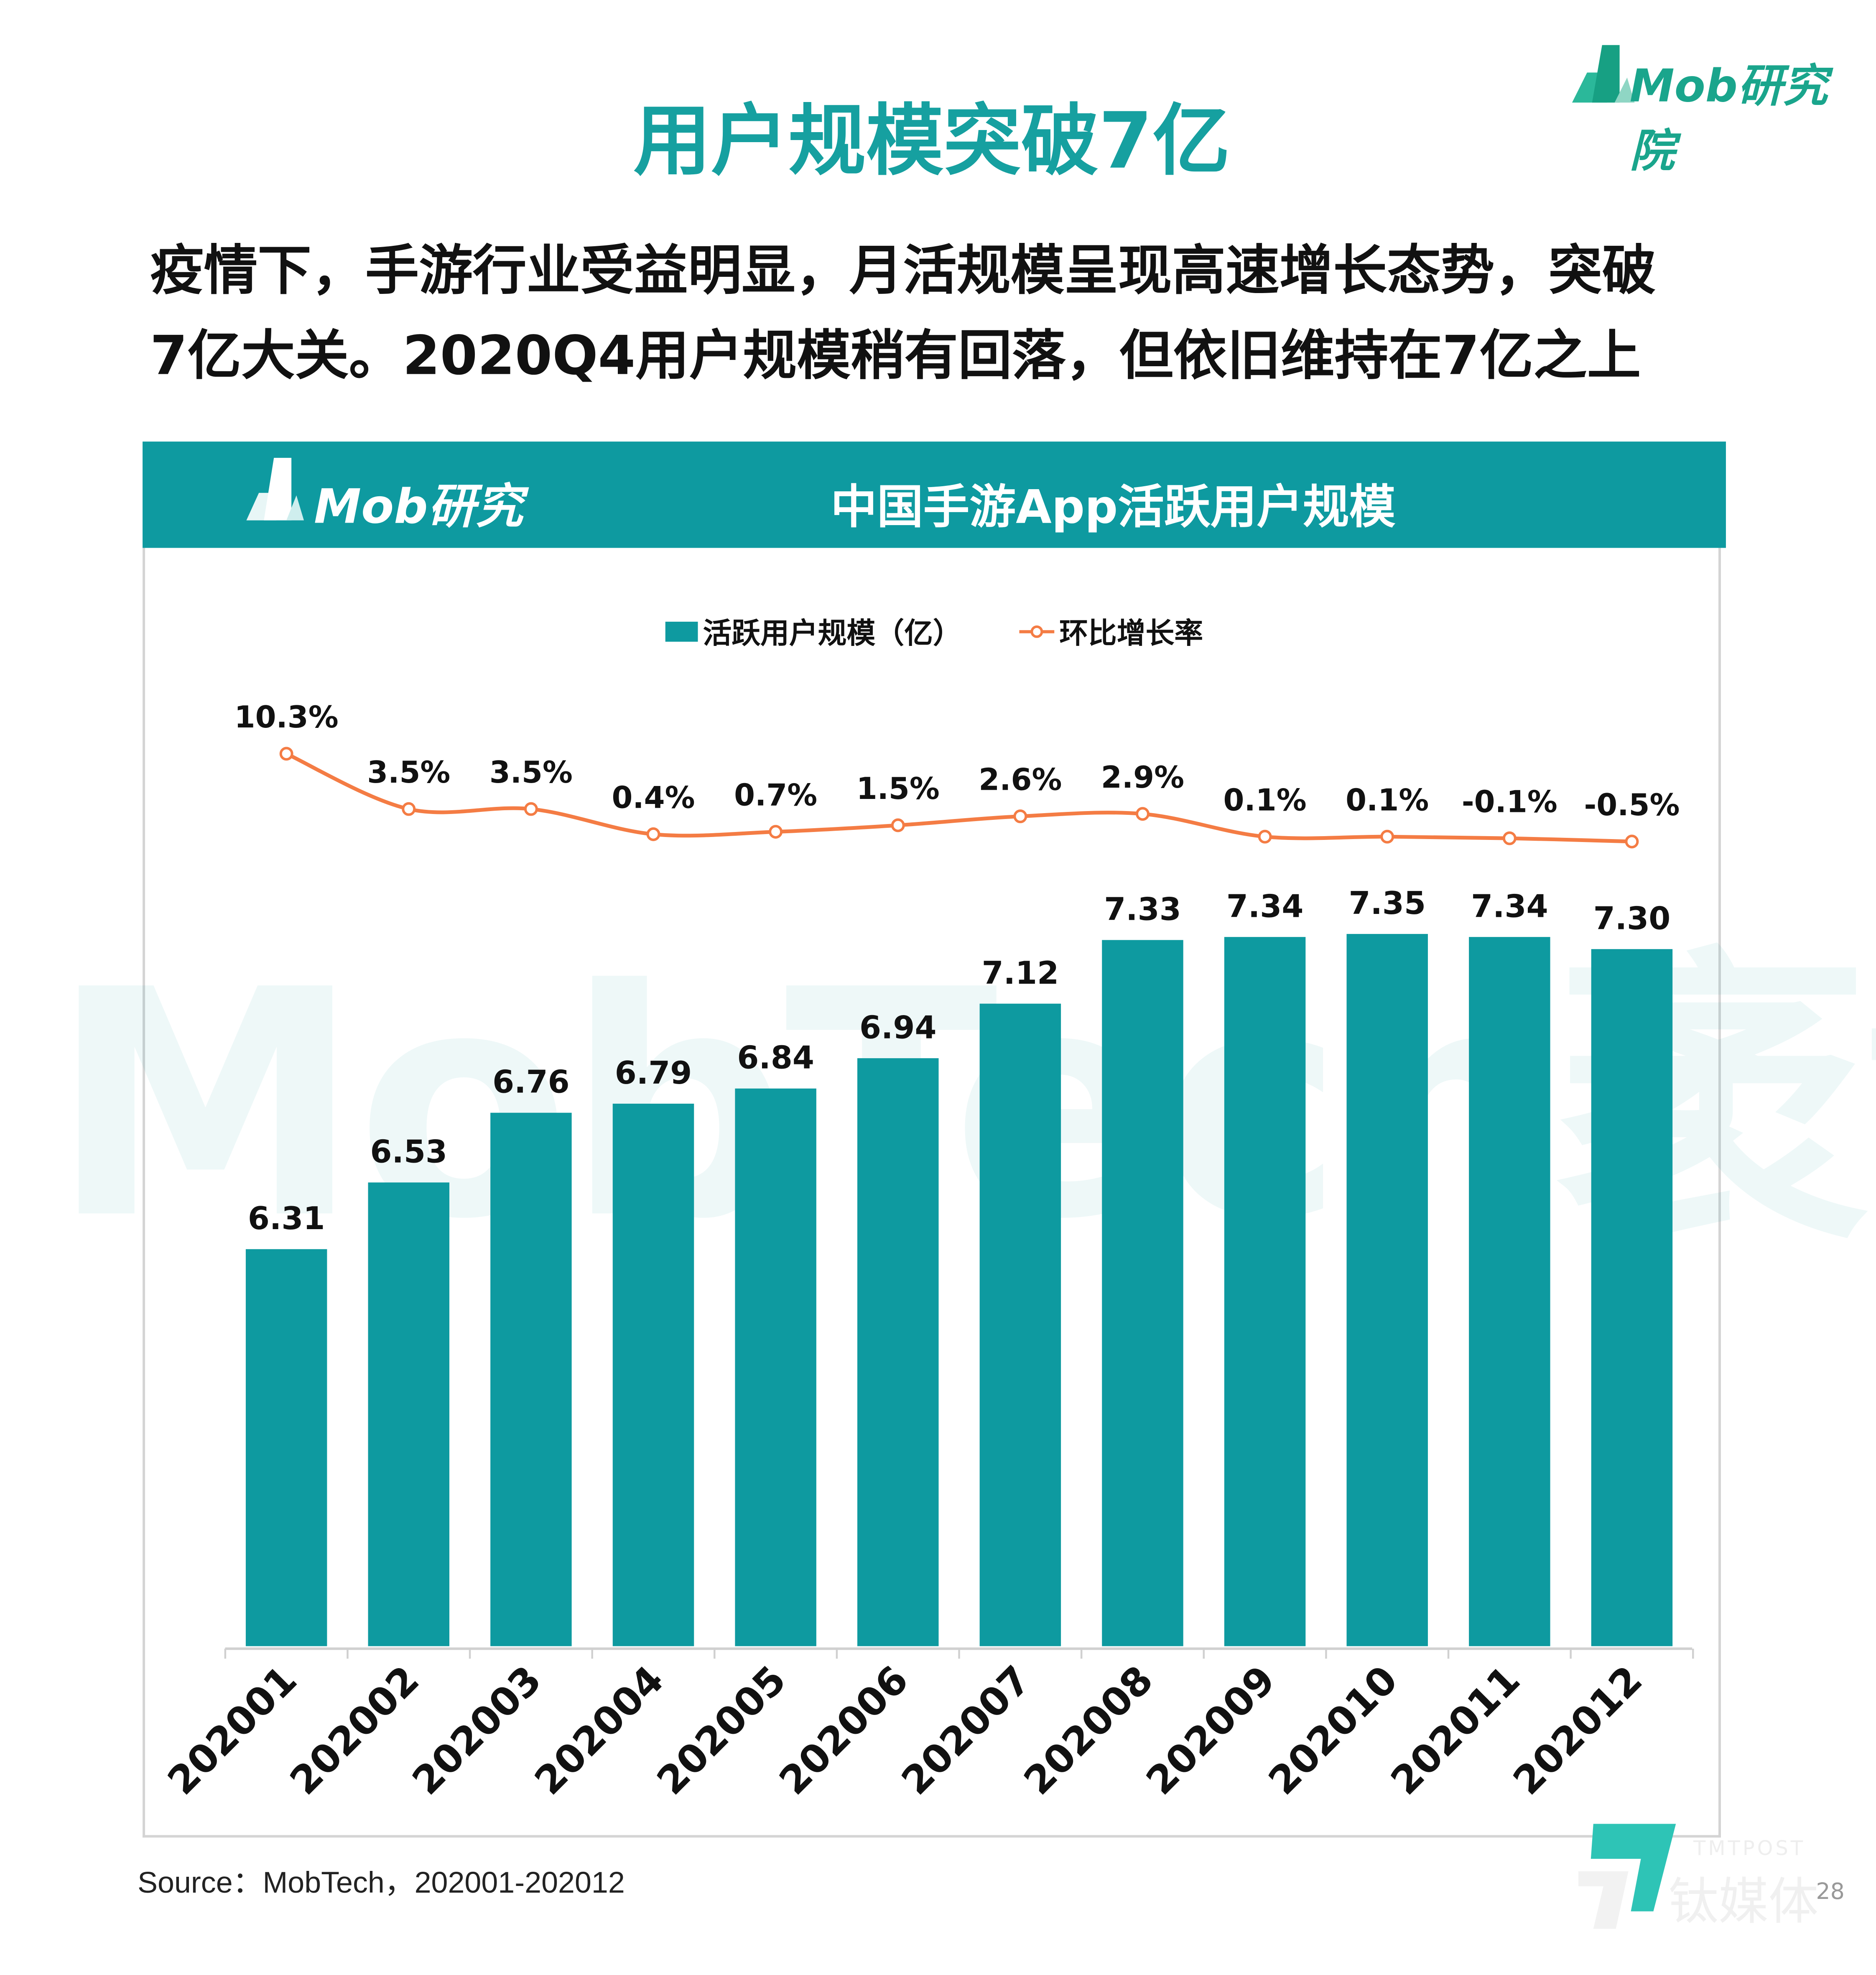  I want to click on bar-value-label: 7.30, so click(1632, 918).